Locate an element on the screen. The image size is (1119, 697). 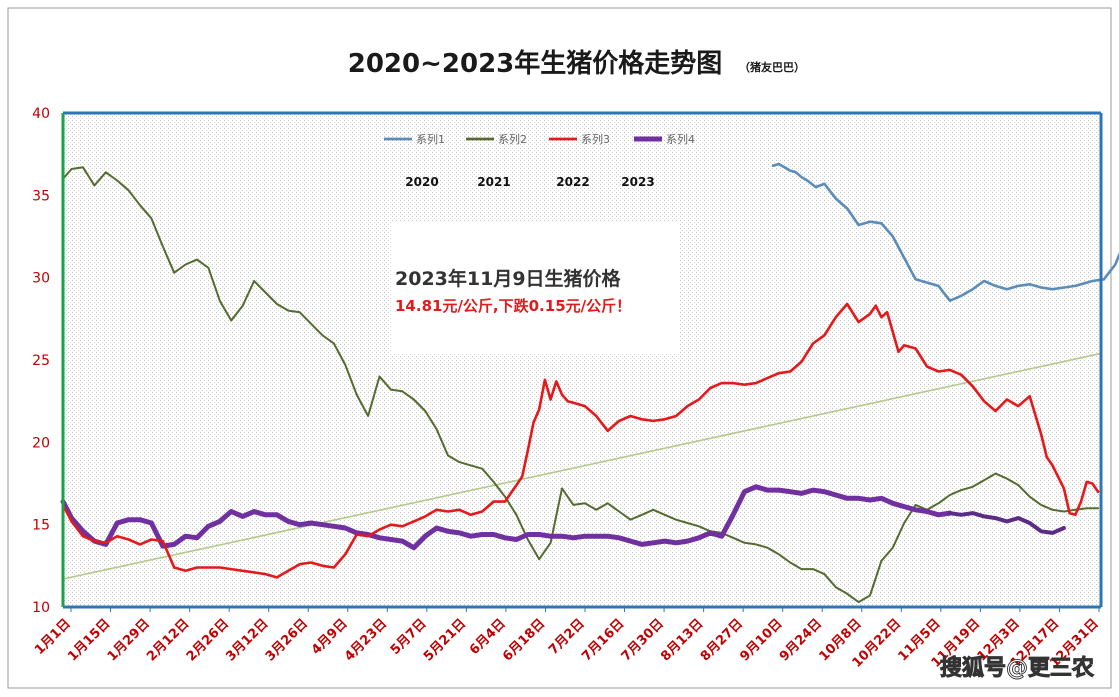
chart-title-note: （猪友巴巴） is located at coordinates (772, 67).